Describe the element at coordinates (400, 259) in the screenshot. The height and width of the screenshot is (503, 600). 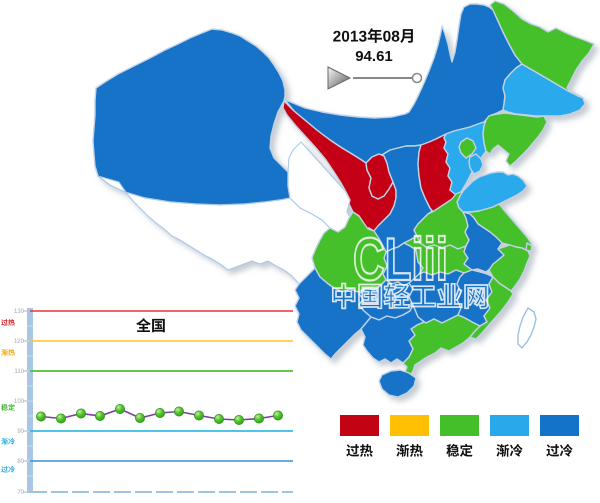
I see `svg-text: CLiii` at that location.